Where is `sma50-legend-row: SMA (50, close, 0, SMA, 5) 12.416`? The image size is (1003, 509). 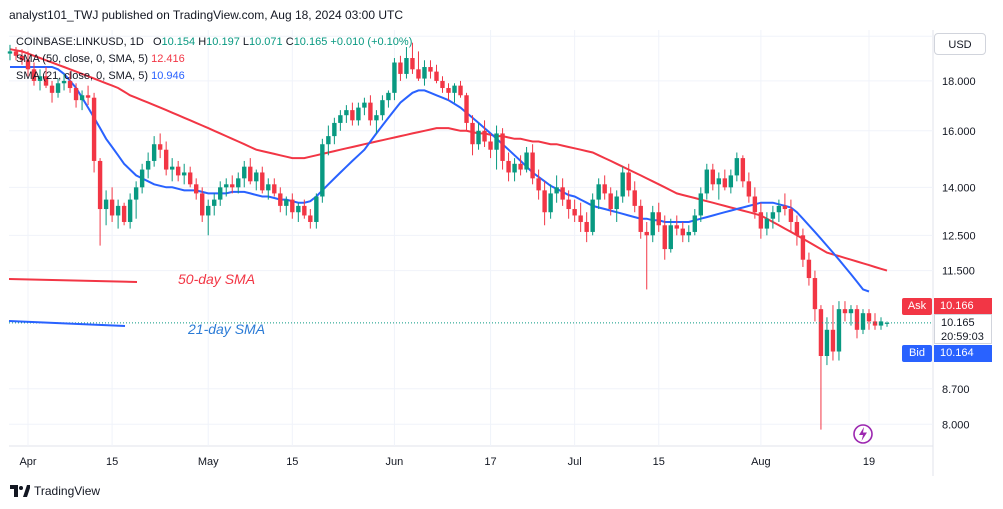 sma50-legend-row: SMA (50, close, 0, SMA, 5) 12.416 is located at coordinates (214, 59).